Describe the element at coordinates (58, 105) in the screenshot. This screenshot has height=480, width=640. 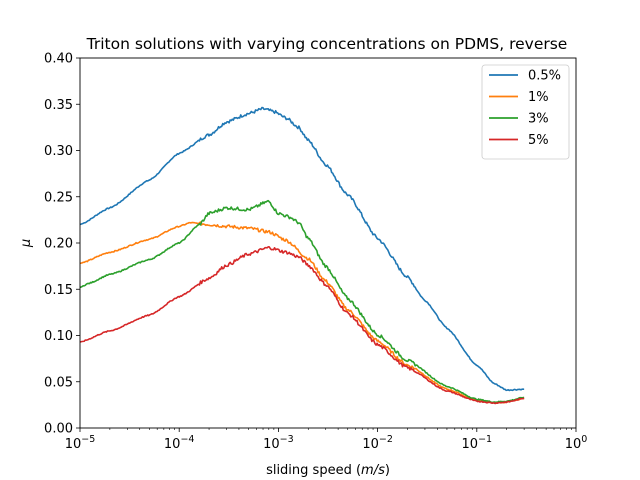
I see `y-tick-label: 0.35` at that location.